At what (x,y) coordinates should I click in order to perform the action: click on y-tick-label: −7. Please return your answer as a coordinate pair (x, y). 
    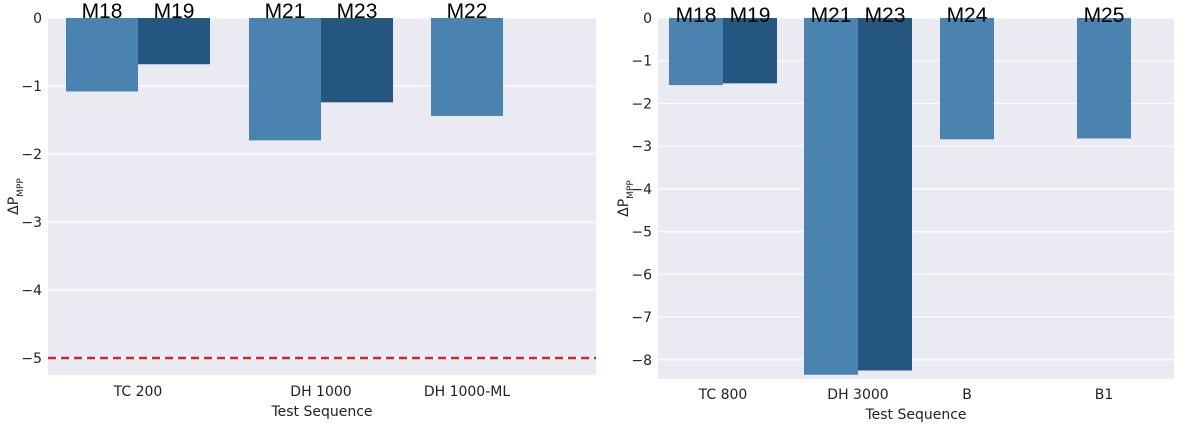
    Looking at the image, I should click on (641, 318).